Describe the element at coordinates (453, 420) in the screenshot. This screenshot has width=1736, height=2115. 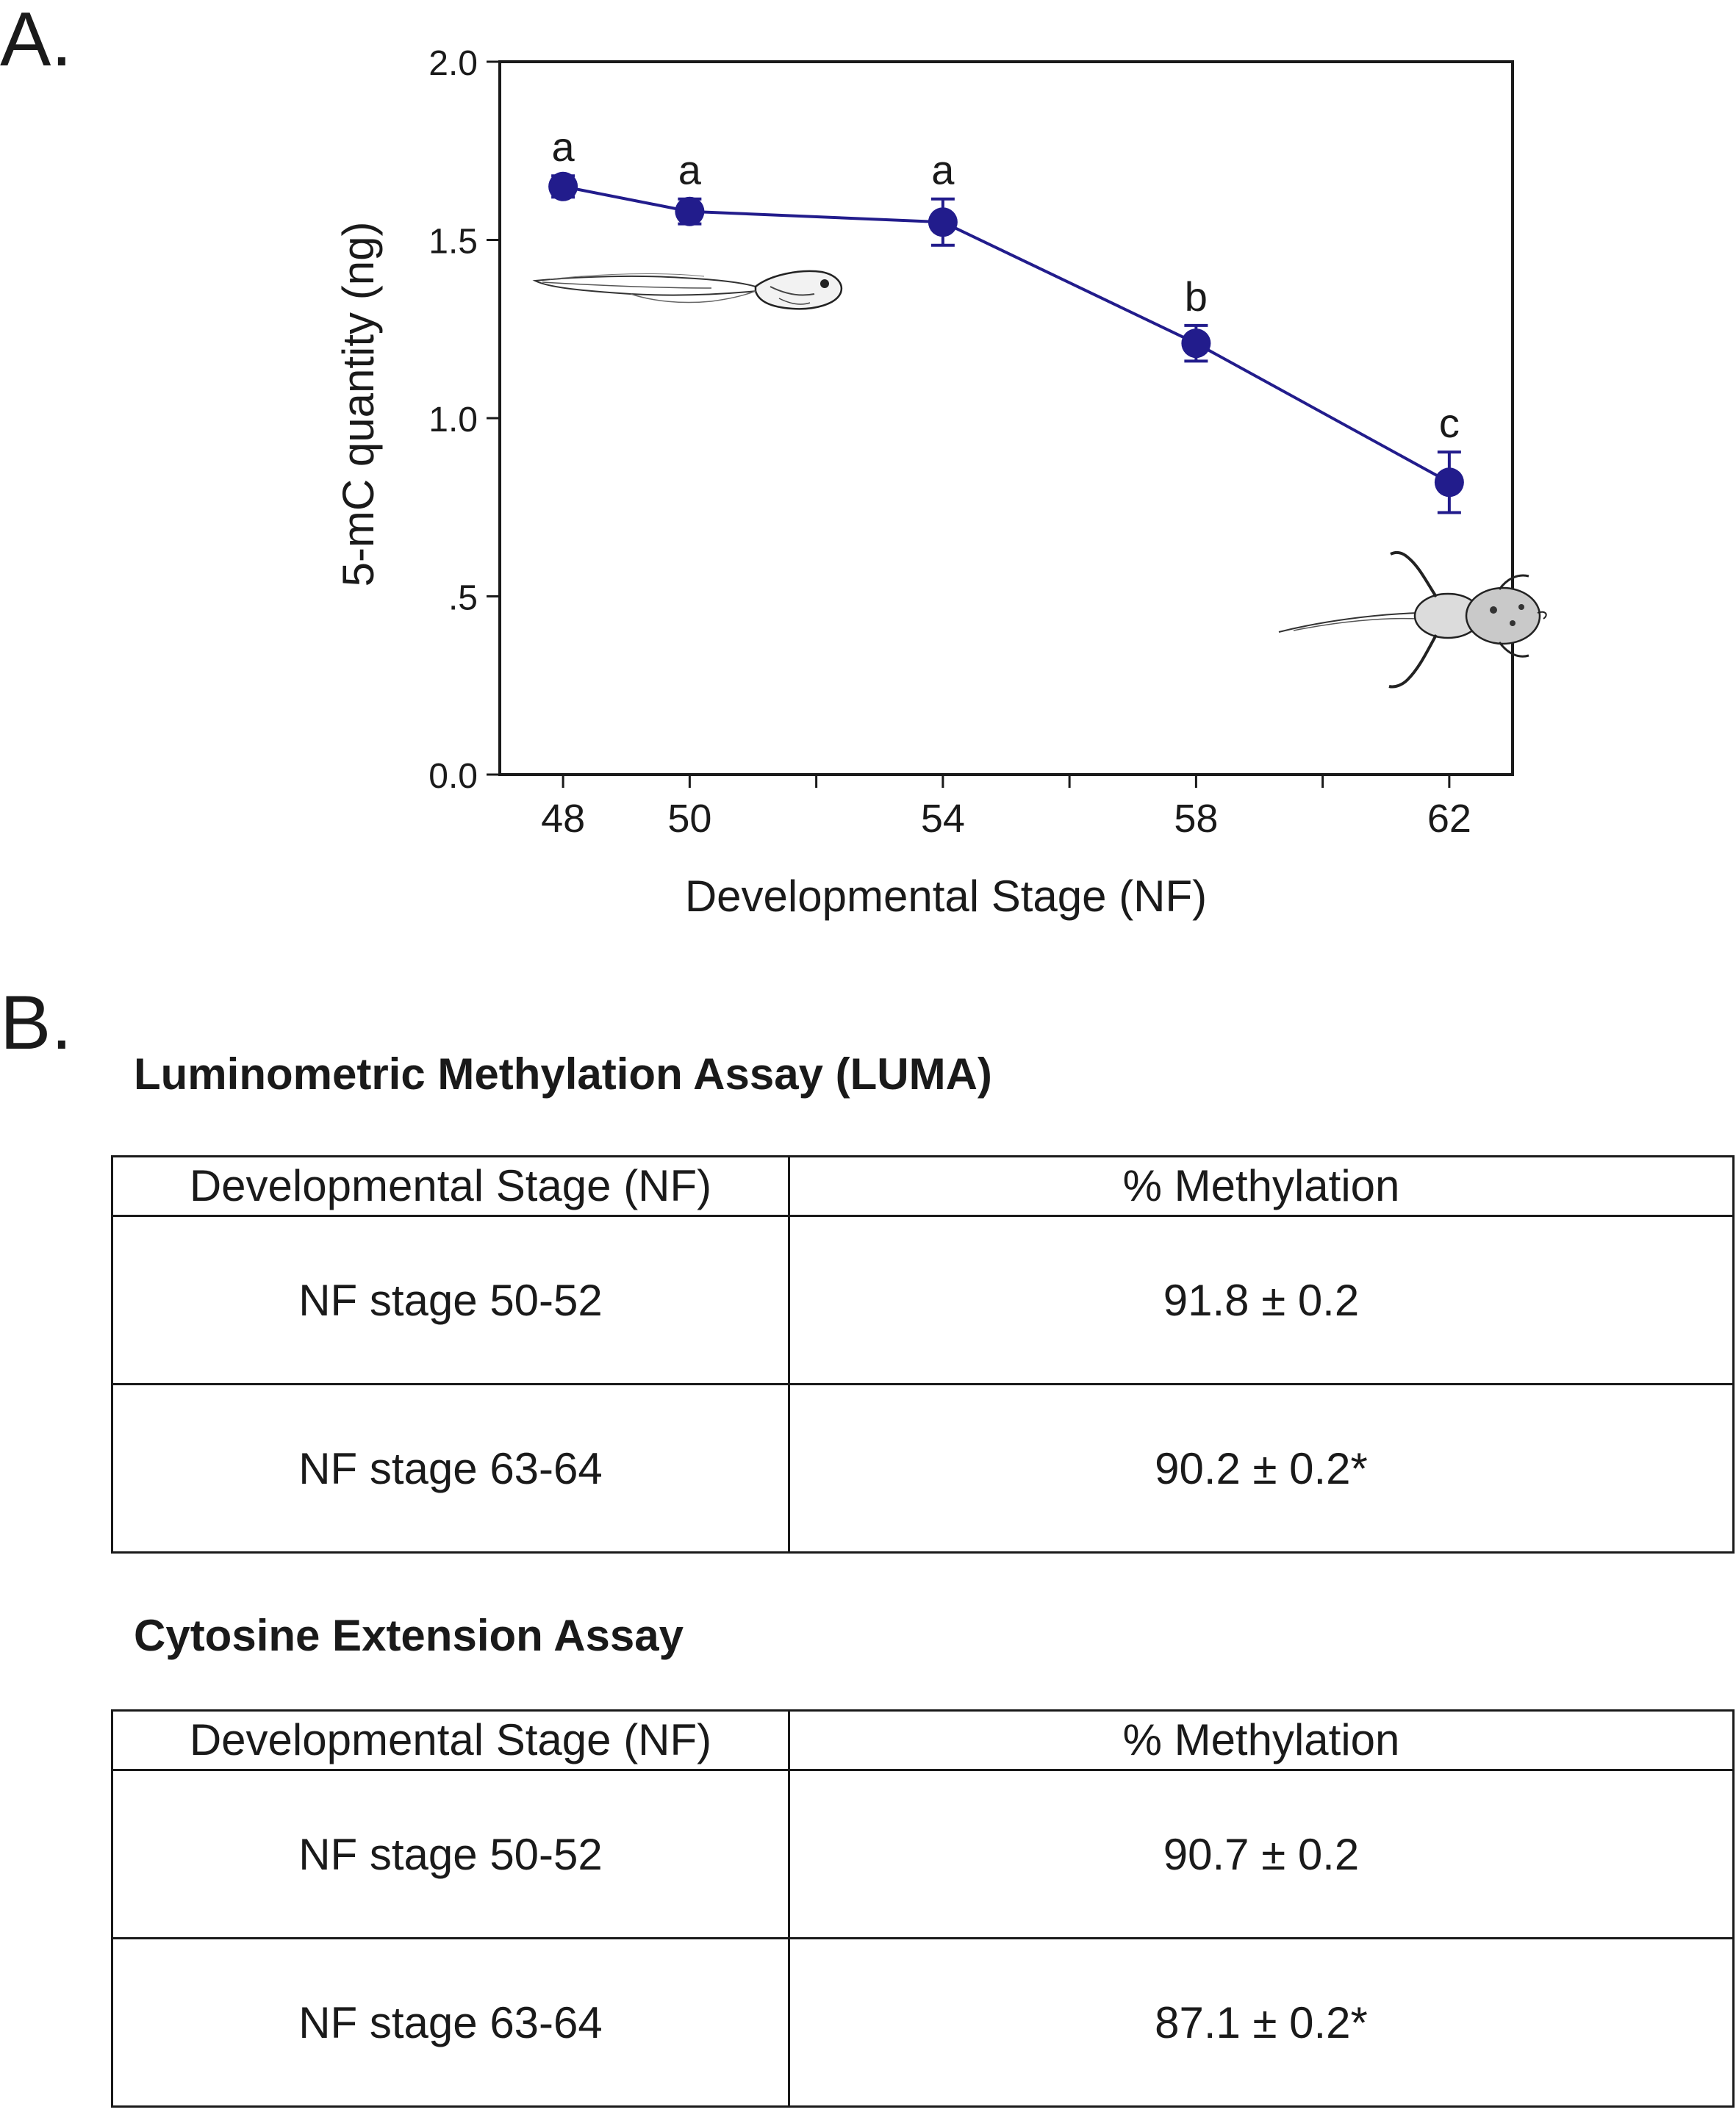
I see `y-tick-label: 1.0` at that location.